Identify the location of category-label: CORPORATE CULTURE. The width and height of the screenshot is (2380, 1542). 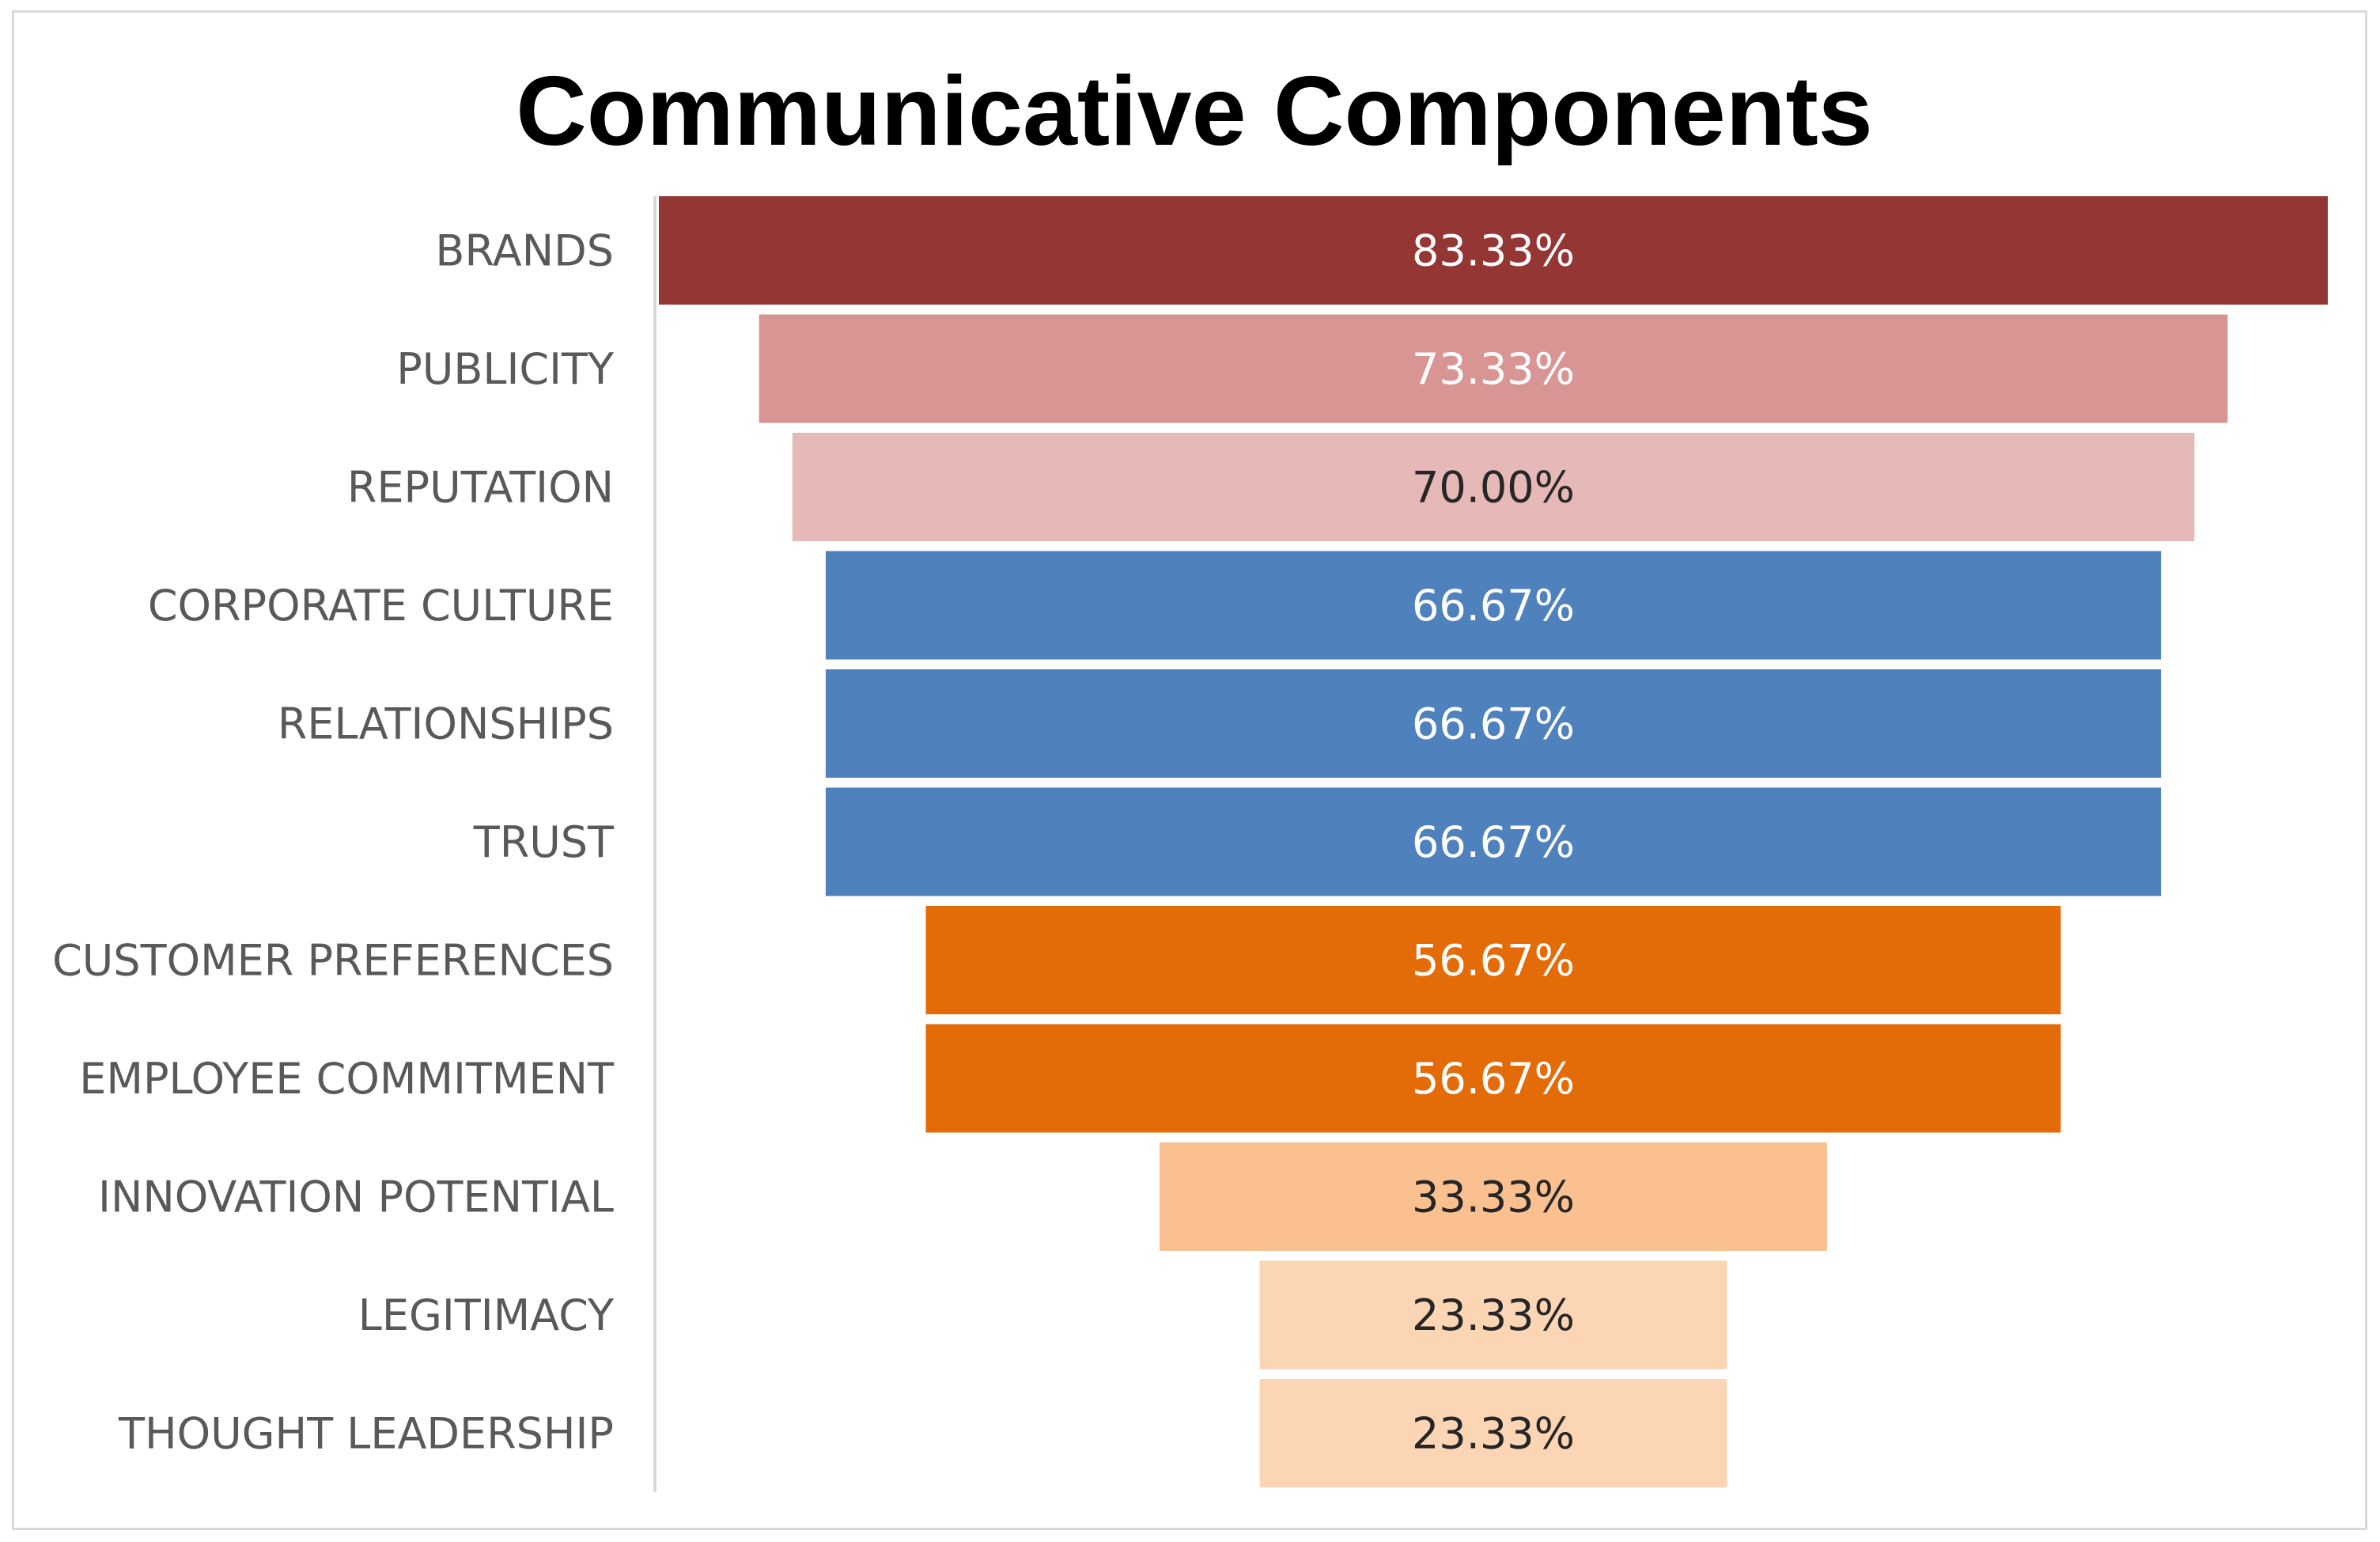
(381, 606).